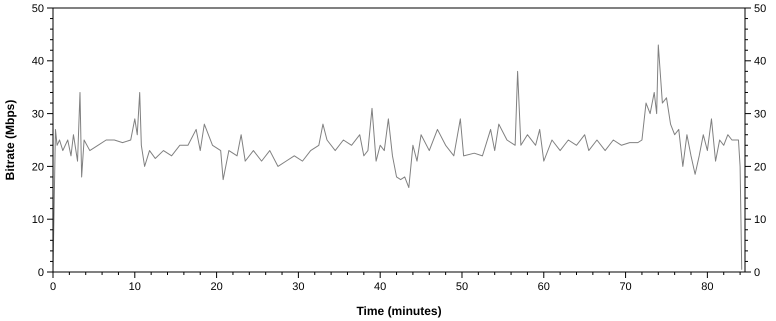 The width and height of the screenshot is (776, 321). Describe the element at coordinates (757, 272) in the screenshot. I see `y2-tick-label: 0` at that location.